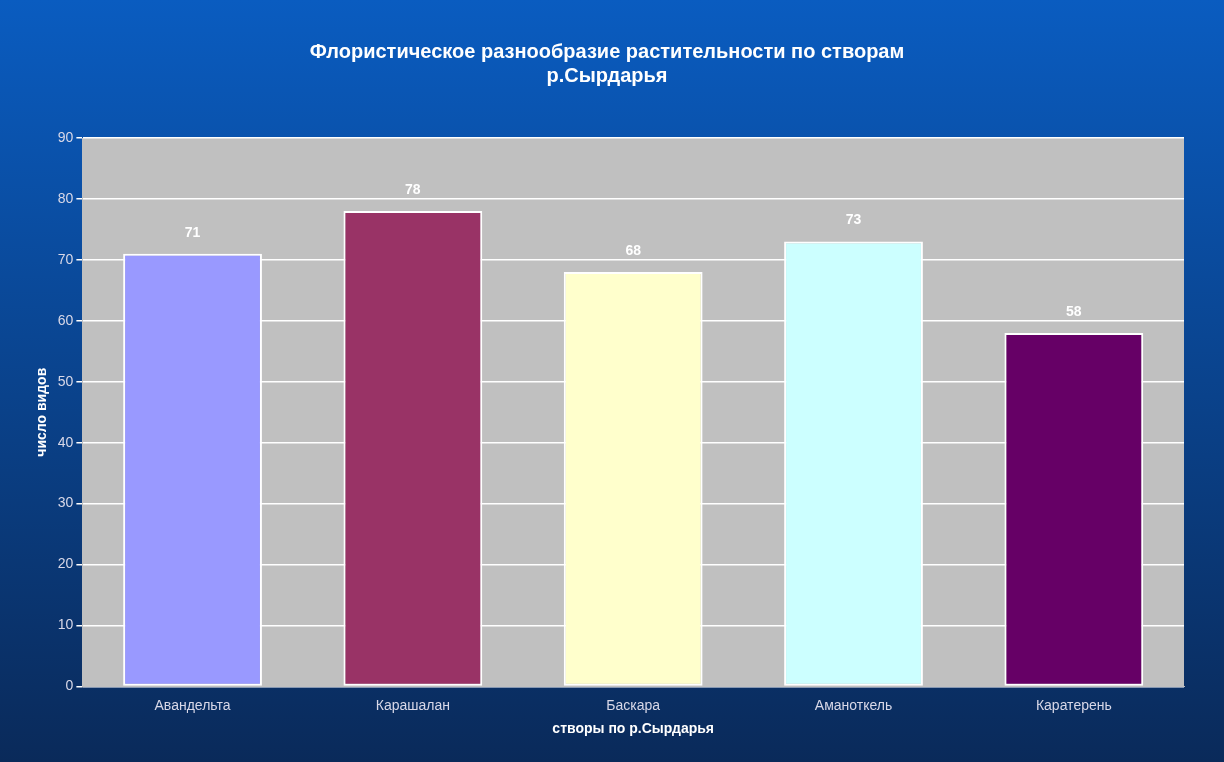 This screenshot has width=1224, height=762. Describe the element at coordinates (853, 219) in the screenshot. I see `data-label: 73` at that location.